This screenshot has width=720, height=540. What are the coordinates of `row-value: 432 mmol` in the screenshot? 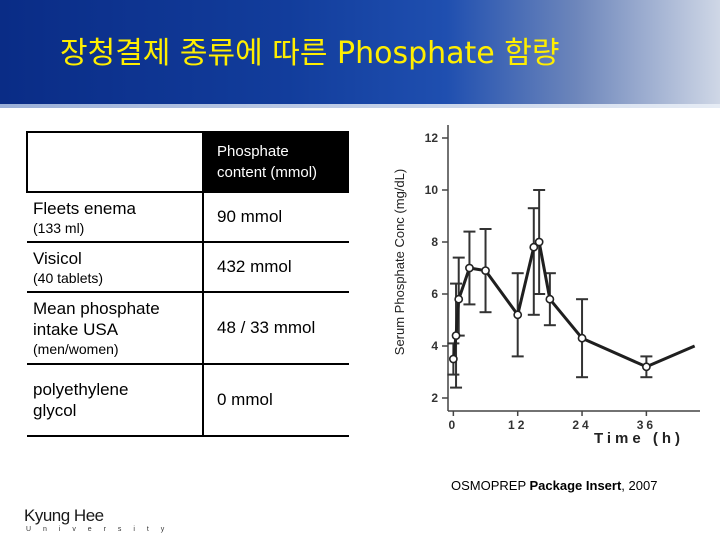 It's located at (276, 267).